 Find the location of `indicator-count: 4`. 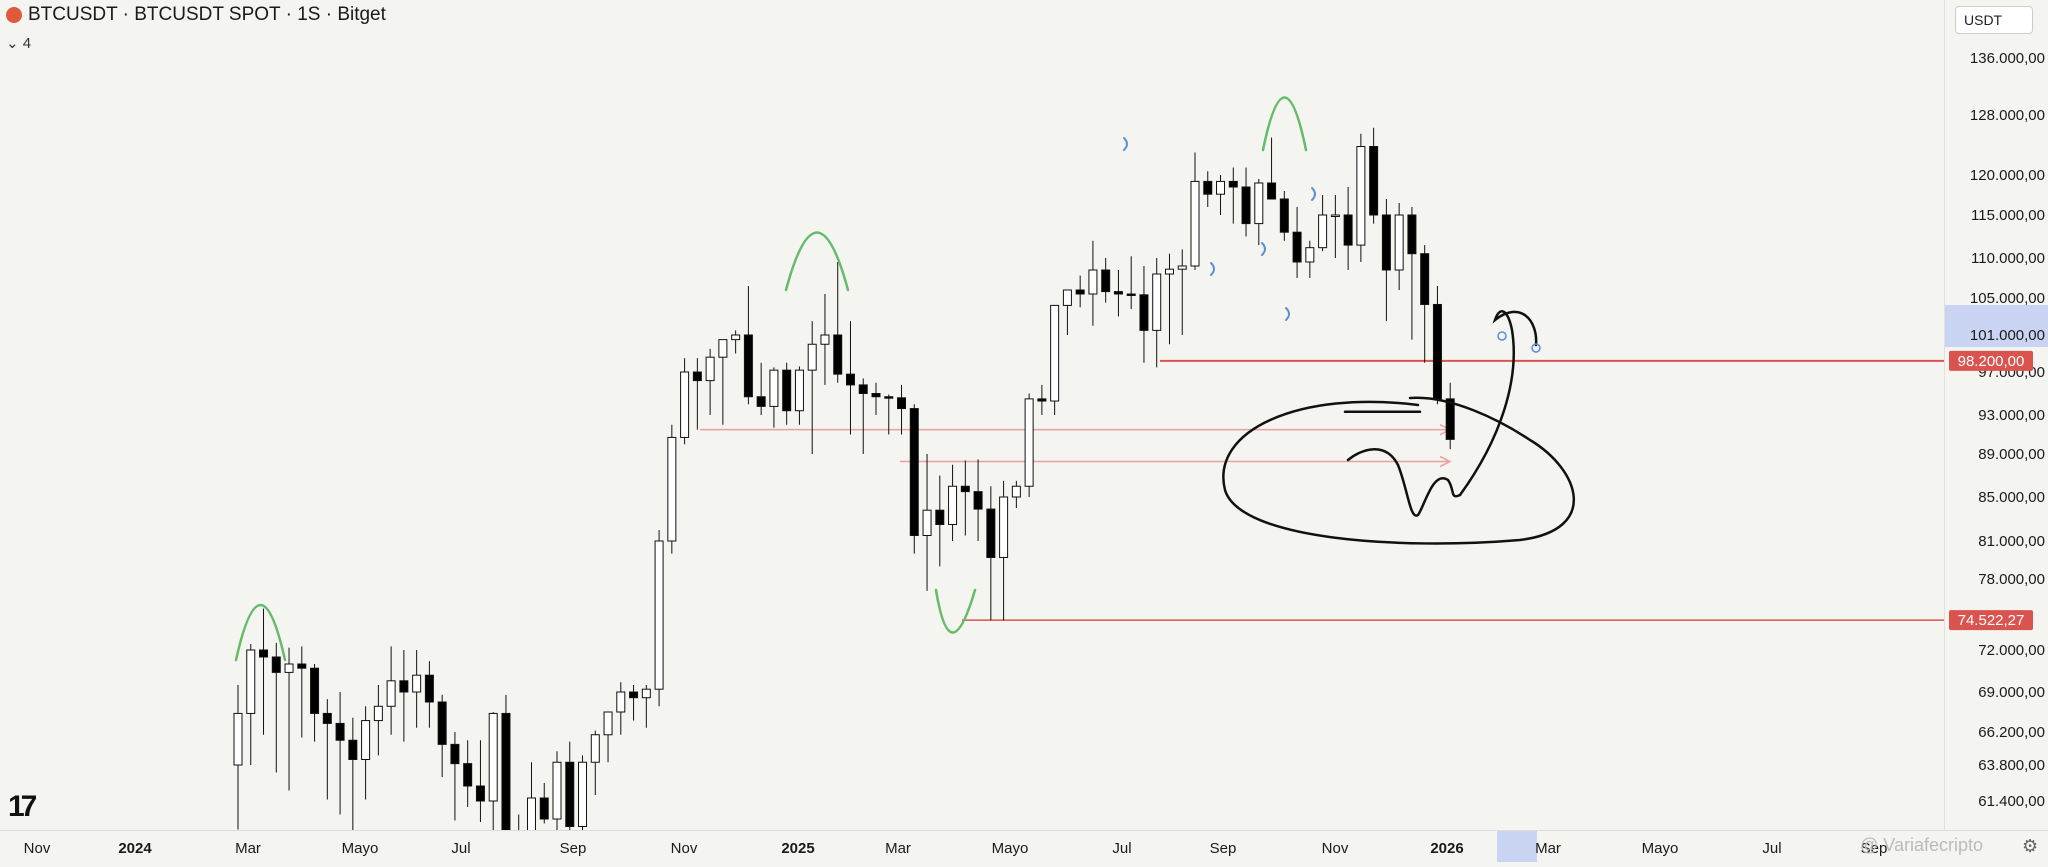

indicator-count: 4 is located at coordinates (27, 43).